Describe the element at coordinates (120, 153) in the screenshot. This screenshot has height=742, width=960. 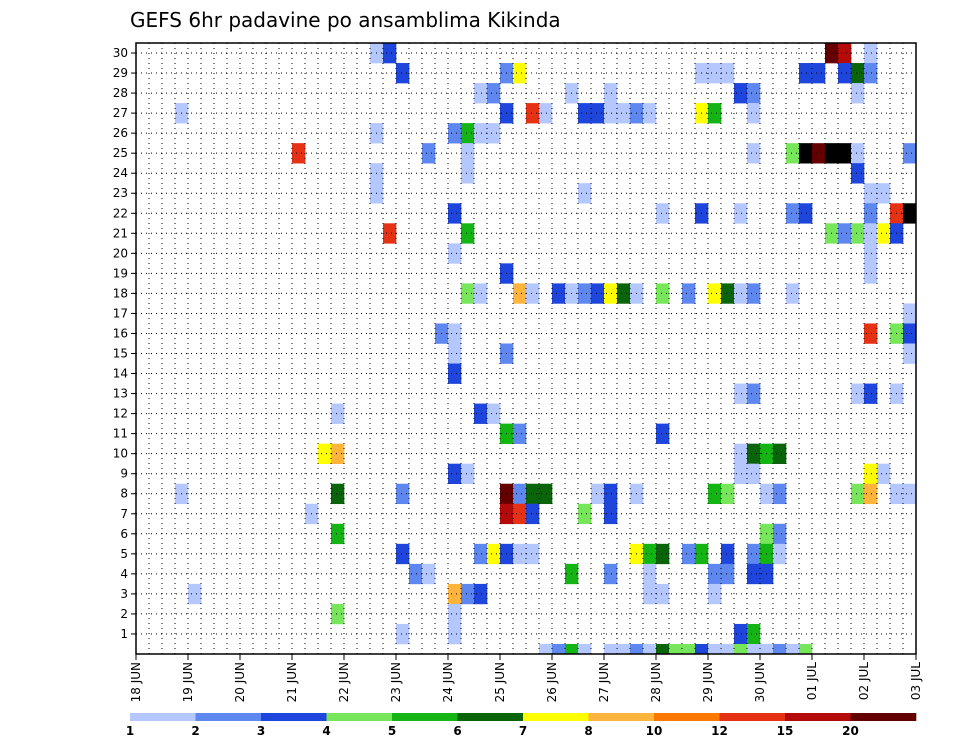
I see `y-tick-label: 25` at that location.